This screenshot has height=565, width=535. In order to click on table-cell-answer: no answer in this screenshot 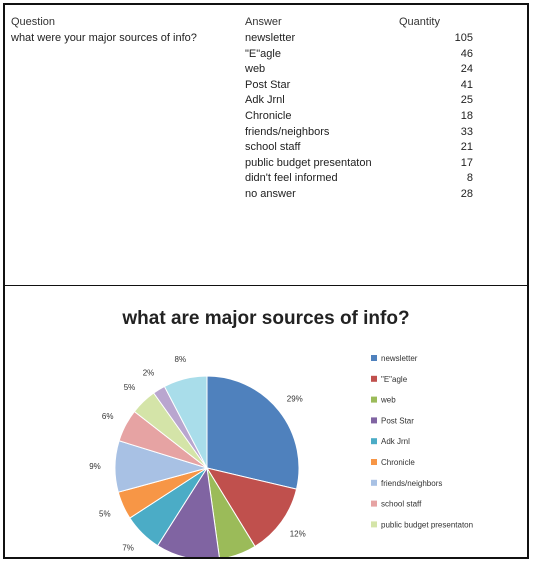, I will do `click(270, 194)`.